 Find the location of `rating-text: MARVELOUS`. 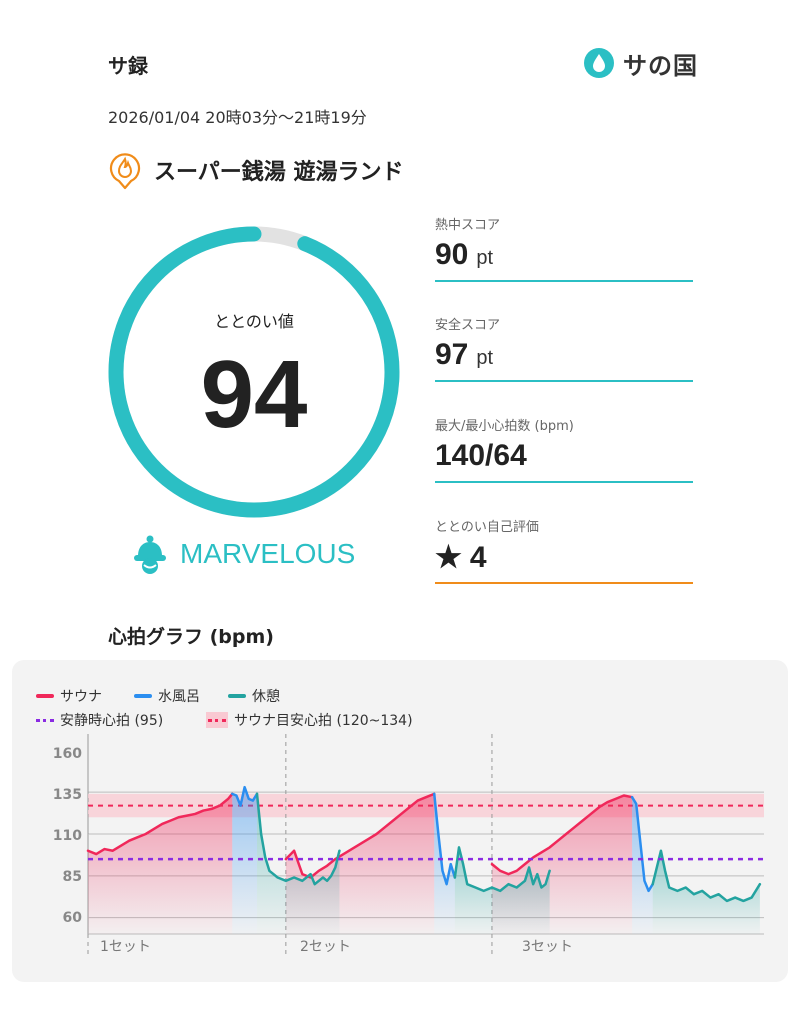

rating-text: MARVELOUS is located at coordinates (268, 553).